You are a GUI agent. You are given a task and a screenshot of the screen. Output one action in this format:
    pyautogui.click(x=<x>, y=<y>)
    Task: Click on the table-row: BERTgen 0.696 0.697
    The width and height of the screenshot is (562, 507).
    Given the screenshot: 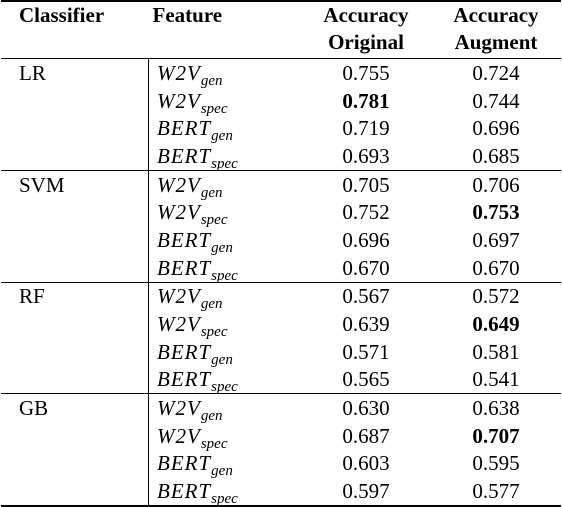 What is the action you would take?
    pyautogui.click(x=281, y=241)
    